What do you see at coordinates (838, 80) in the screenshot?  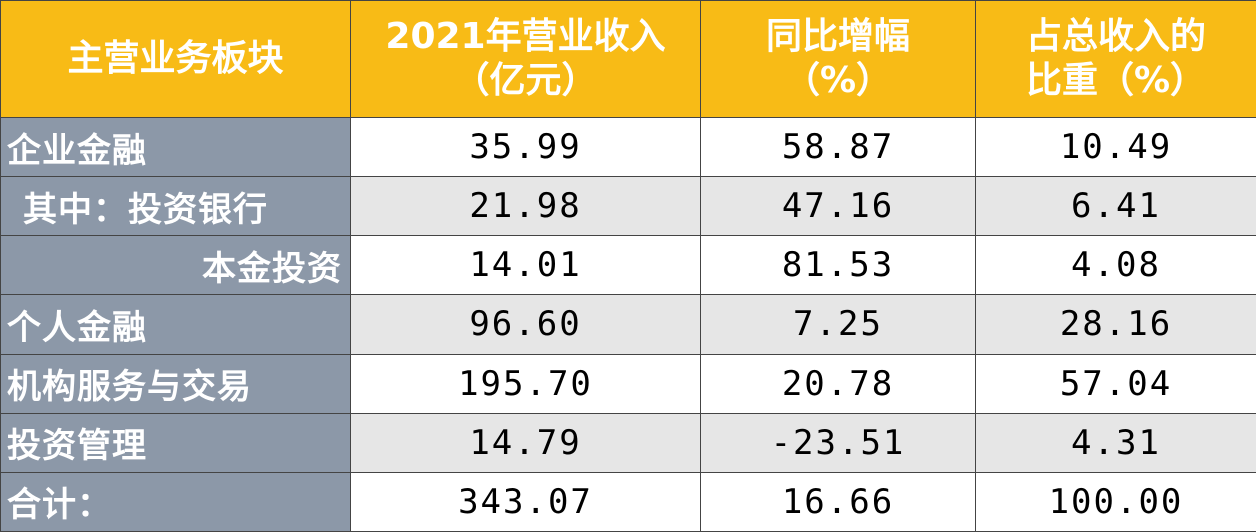 I see `header-text: （%）` at bounding box center [838, 80].